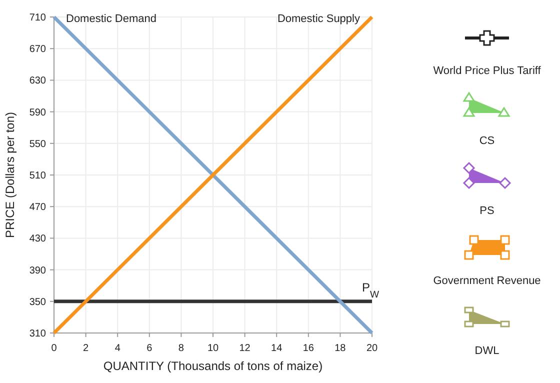 This screenshot has width=560, height=383. I want to click on x-tick-label: 2, so click(86, 348).